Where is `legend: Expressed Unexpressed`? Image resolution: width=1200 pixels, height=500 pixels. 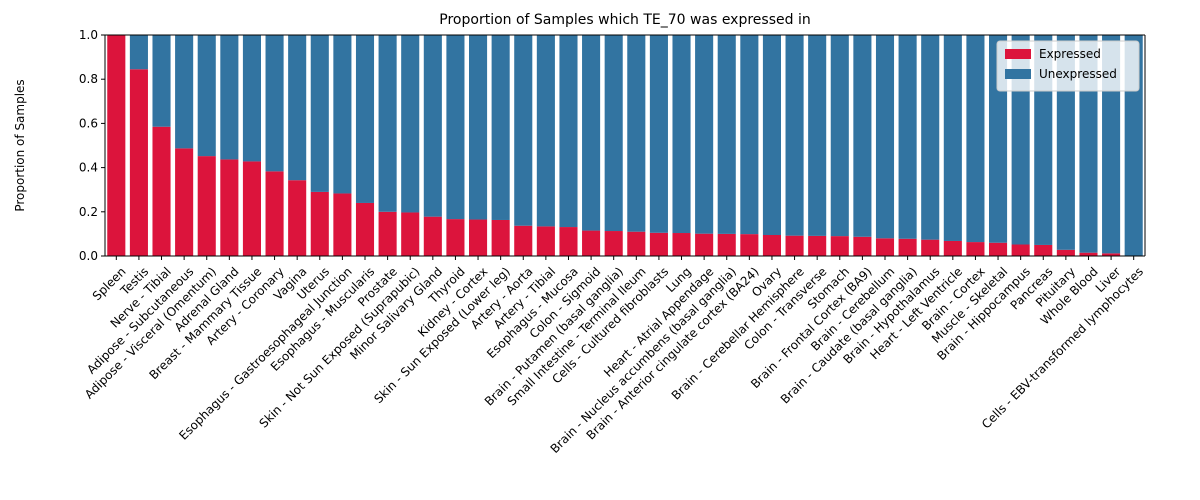
legend: Expressed Unexpressed is located at coordinates (1068, 66).